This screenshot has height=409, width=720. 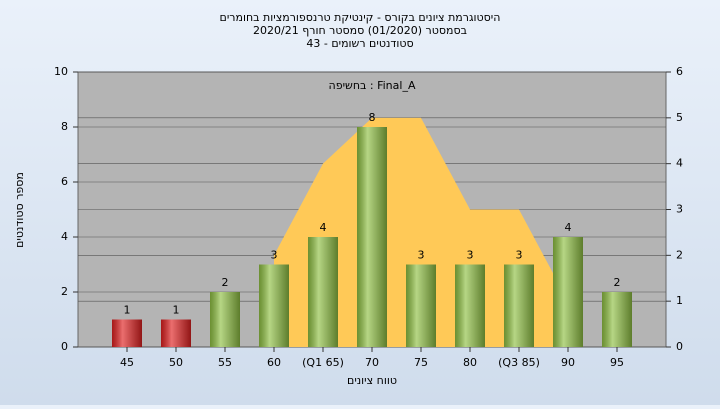 I want to click on y2-tick-label: 4, so click(x=679, y=163).